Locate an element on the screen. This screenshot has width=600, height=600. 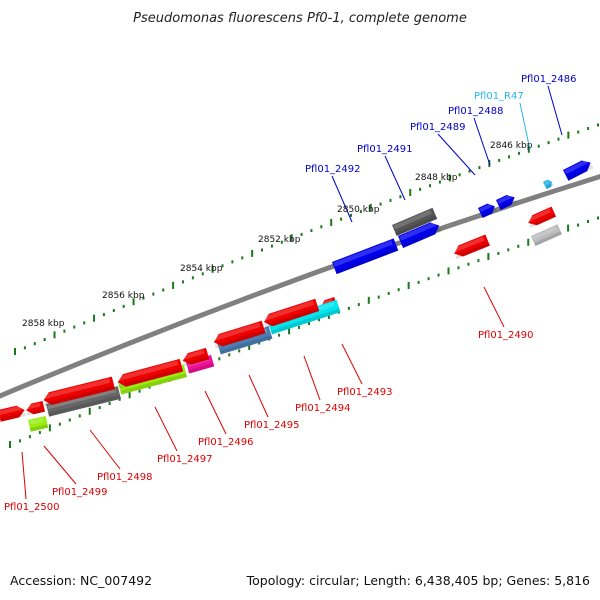
gene-label-forward: Pfl01_2489 is located at coordinates (438, 127).